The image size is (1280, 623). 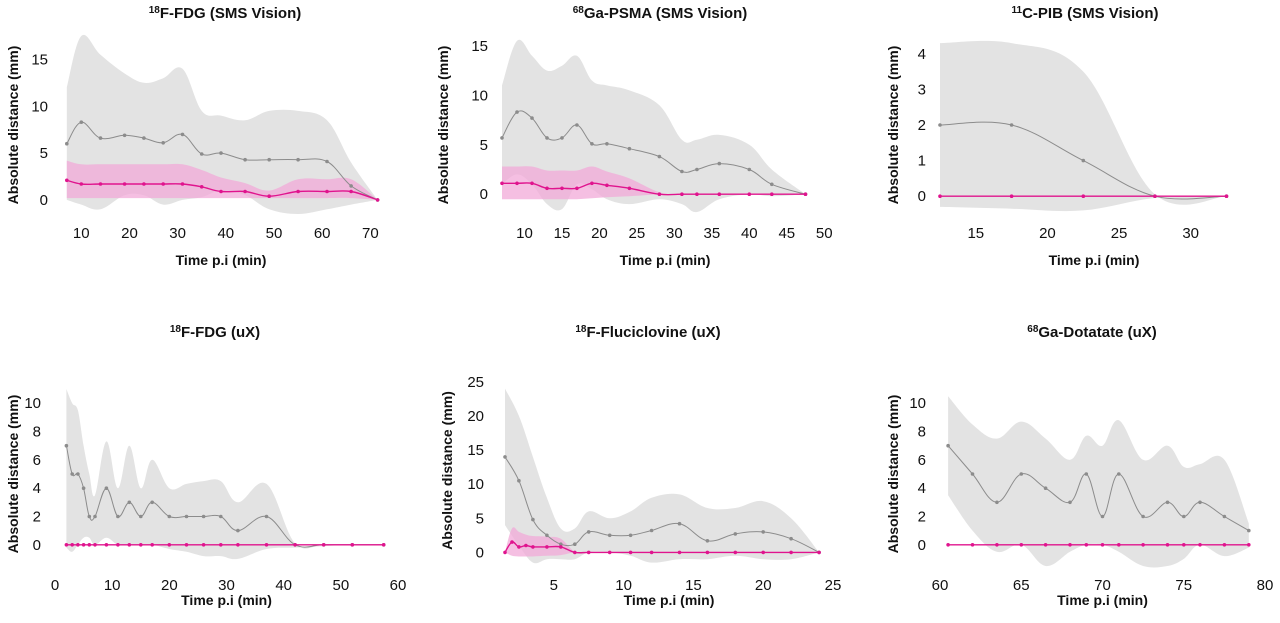 What do you see at coordinates (1119, 233) in the screenshot?
I see `x-tick-label: 25` at bounding box center [1119, 233].